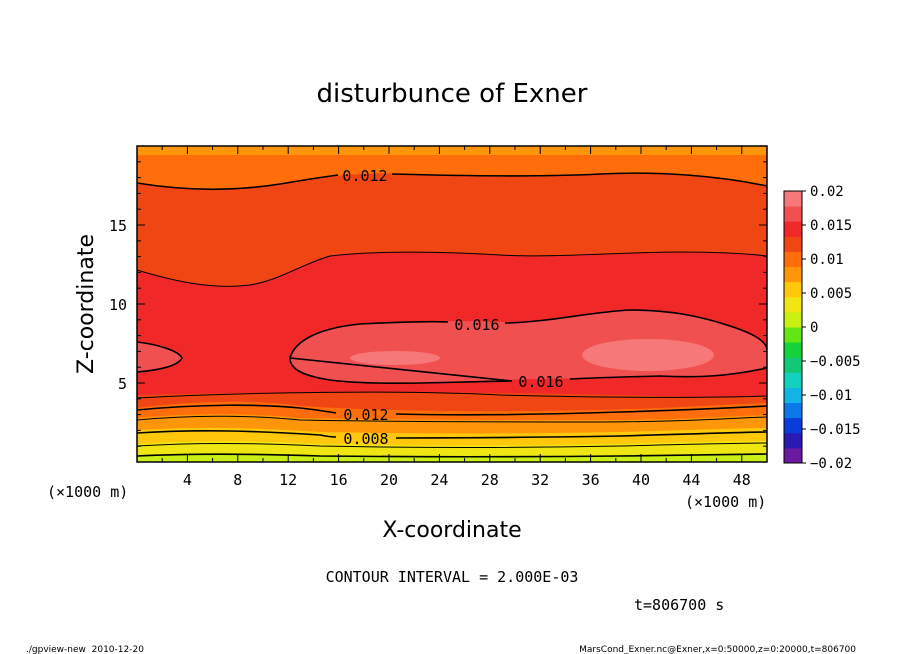  What do you see at coordinates (835, 430) in the screenshot?
I see `colorbar-tick-label: −0.015` at bounding box center [835, 430].